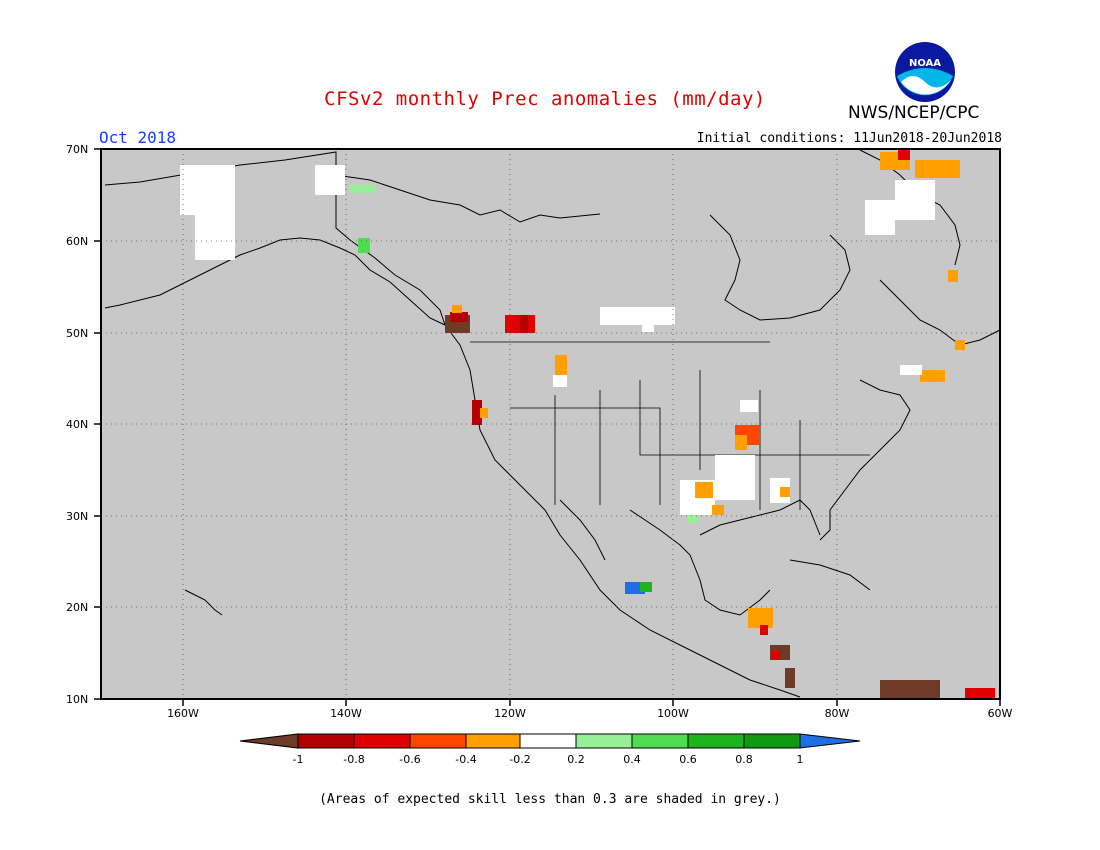 This screenshot has width=1100, height=850. I want to click on colorbar-label: -0.6, so click(409, 759).